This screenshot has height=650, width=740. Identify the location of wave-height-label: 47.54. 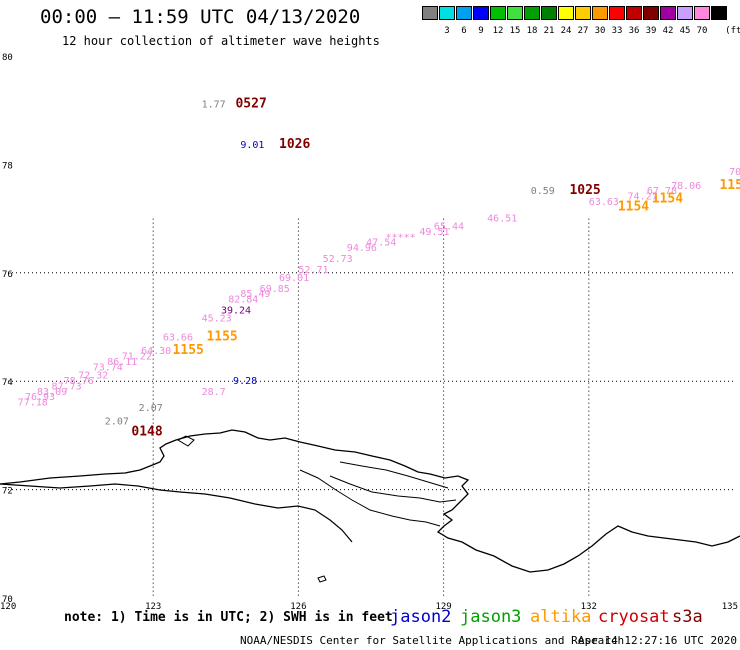
(381, 243).